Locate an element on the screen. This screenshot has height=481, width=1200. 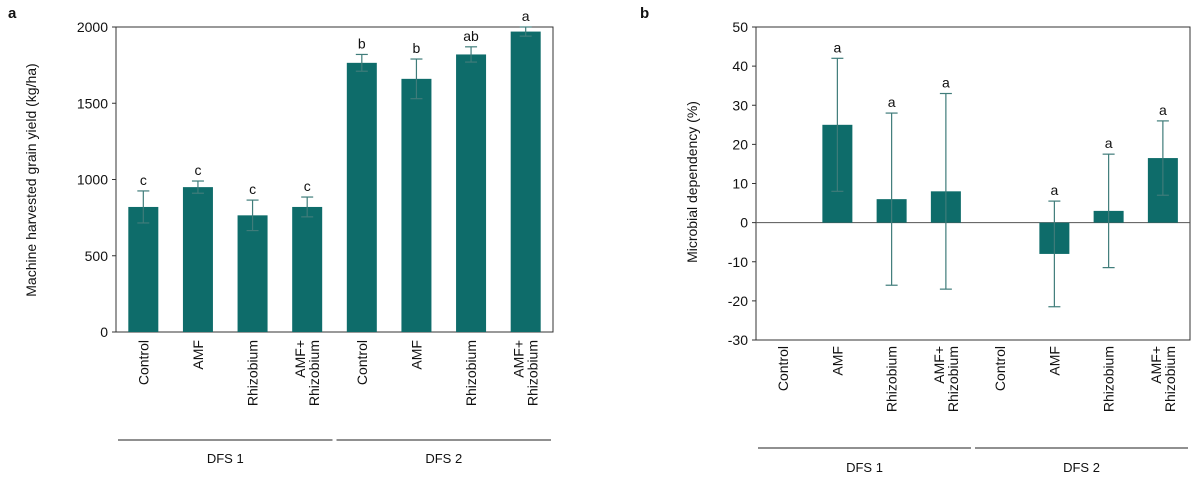
y-tick-label-b: 50 is located at coordinates (740, 27).